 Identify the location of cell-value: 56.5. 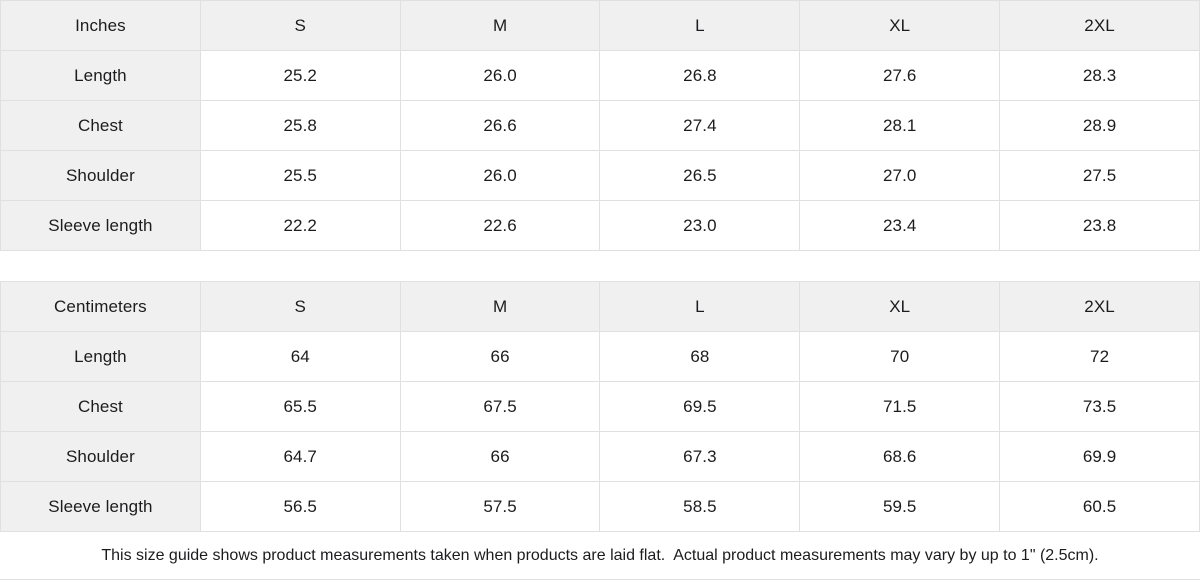
(300, 506).